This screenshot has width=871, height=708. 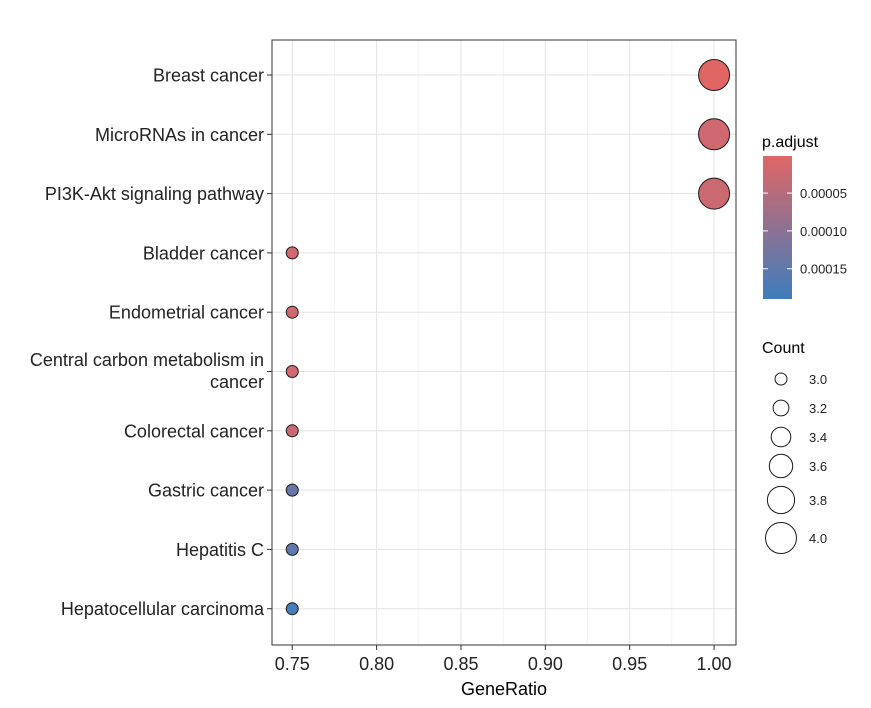 I want to click on y-tick-label: PI3K-Akt signaling pathway, so click(x=154, y=194).